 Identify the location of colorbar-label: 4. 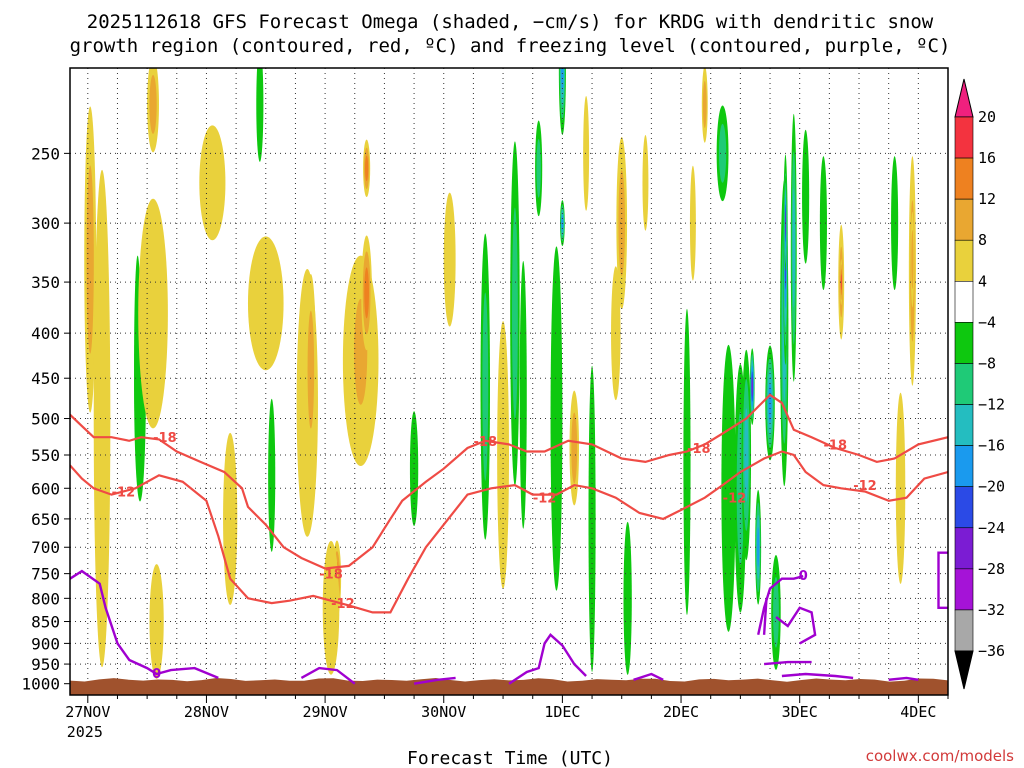
(982, 281).